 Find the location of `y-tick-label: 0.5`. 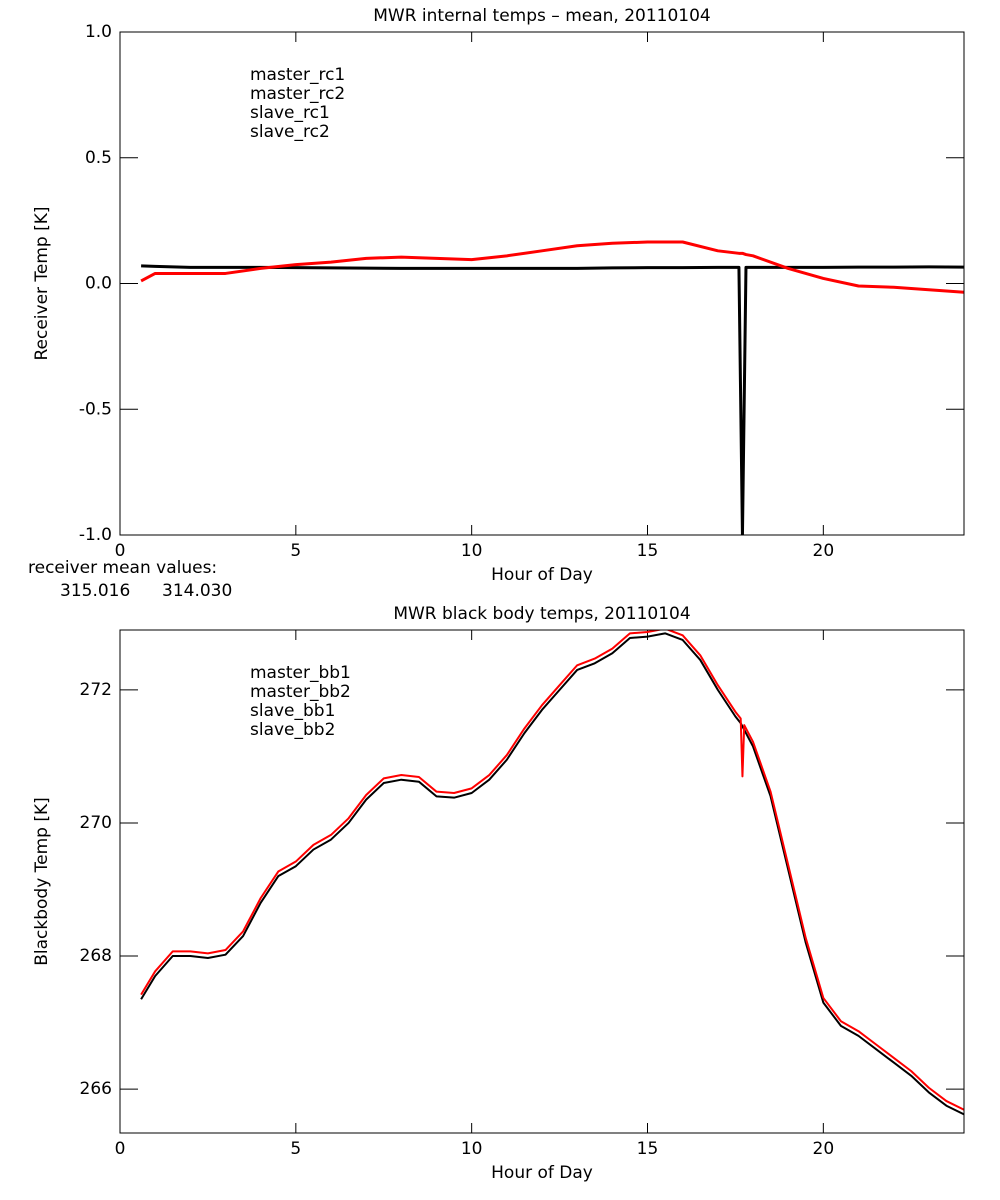

y-tick-label: 0.5 is located at coordinates (98, 158).